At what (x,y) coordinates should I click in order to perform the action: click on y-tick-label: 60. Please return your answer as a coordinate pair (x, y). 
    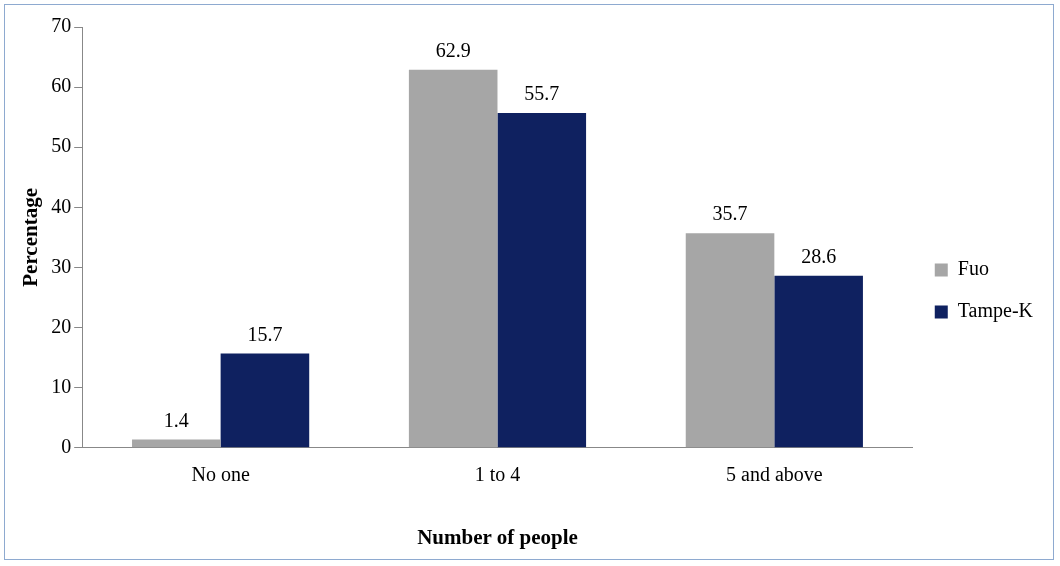
    Looking at the image, I should click on (61, 85).